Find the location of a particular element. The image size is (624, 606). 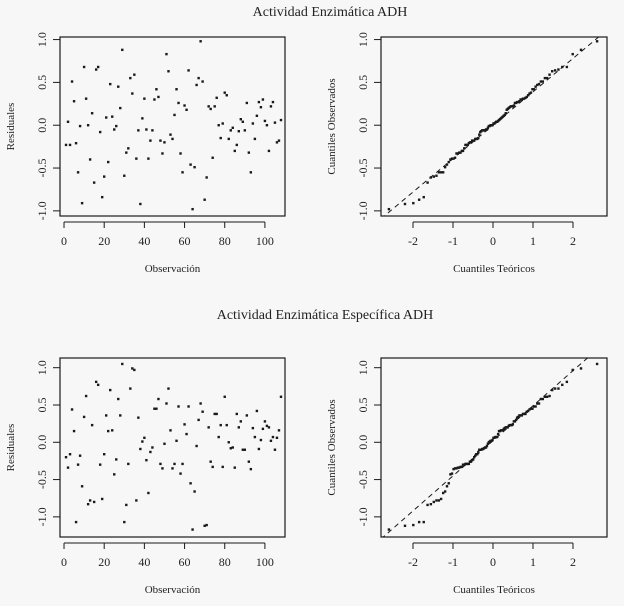

title-bottom: Actividad Enzimática Específica ADH is located at coordinates (325, 315).